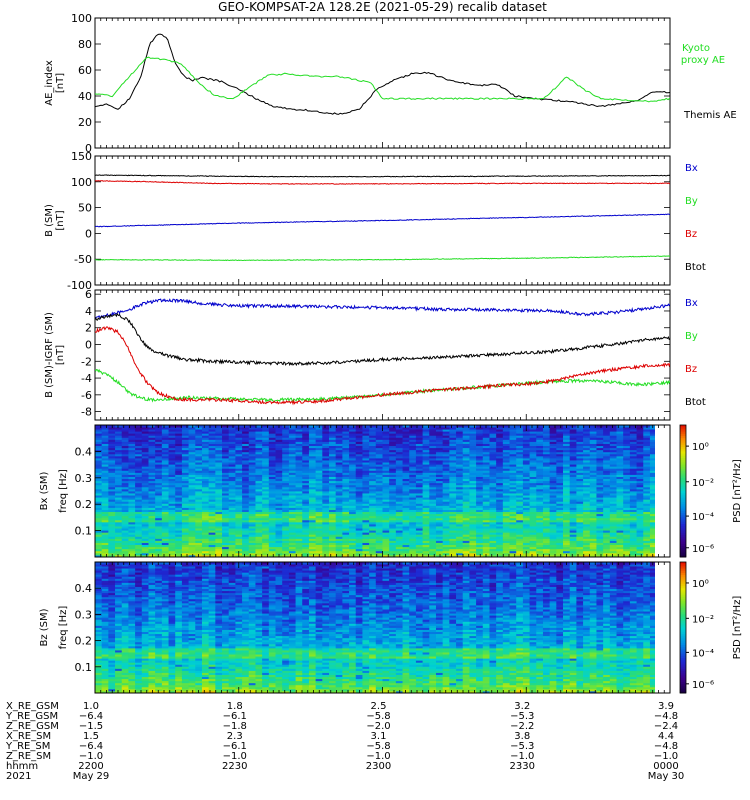  Describe the element at coordinates (49, 83) in the screenshot. I see `y-axis-label: AE_index` at that location.